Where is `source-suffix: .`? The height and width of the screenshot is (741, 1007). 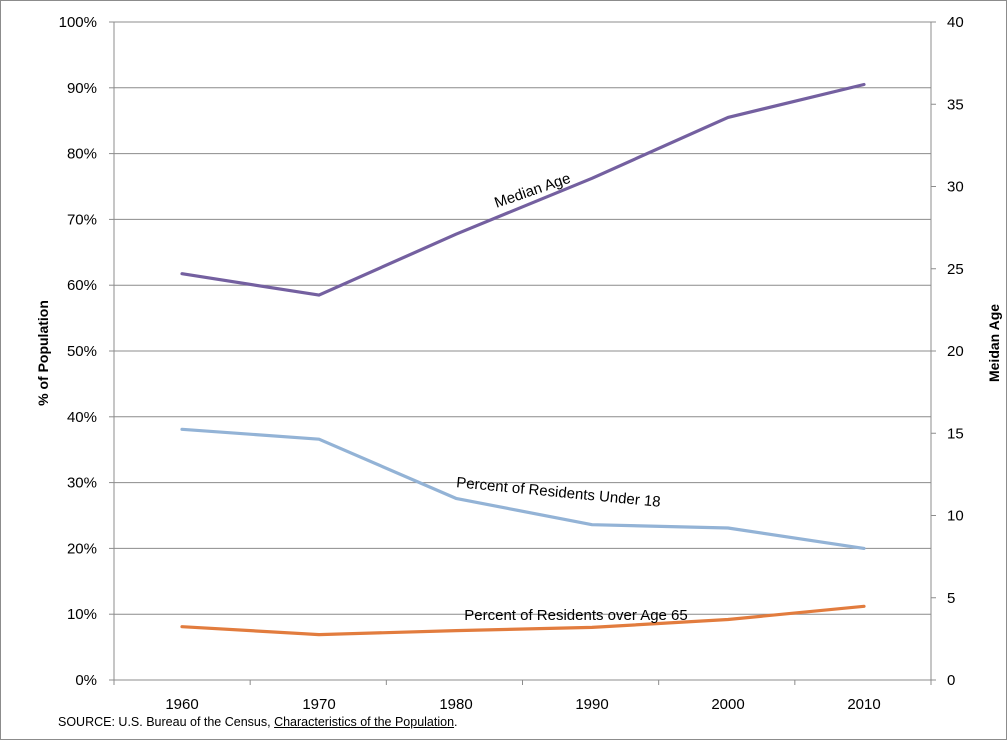
source-suffix: . is located at coordinates (456, 722).